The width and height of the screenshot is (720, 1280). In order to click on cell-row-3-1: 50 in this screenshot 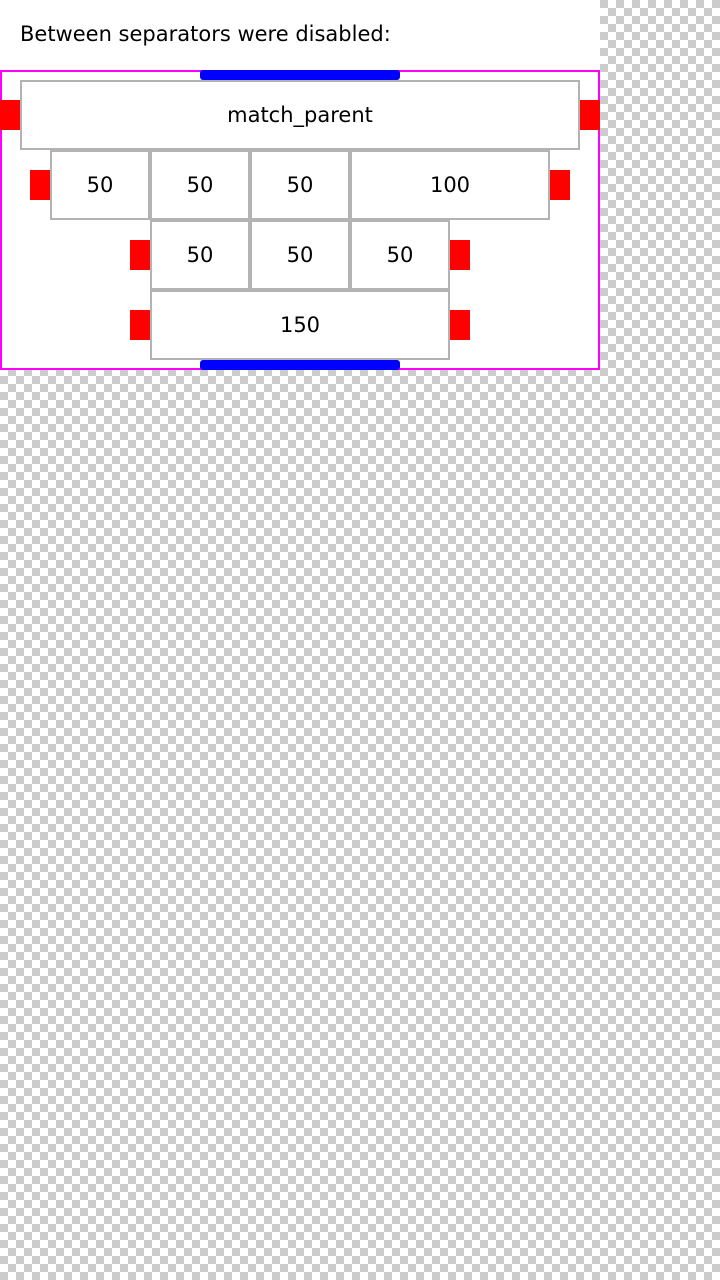, I will do `click(200, 255)`.